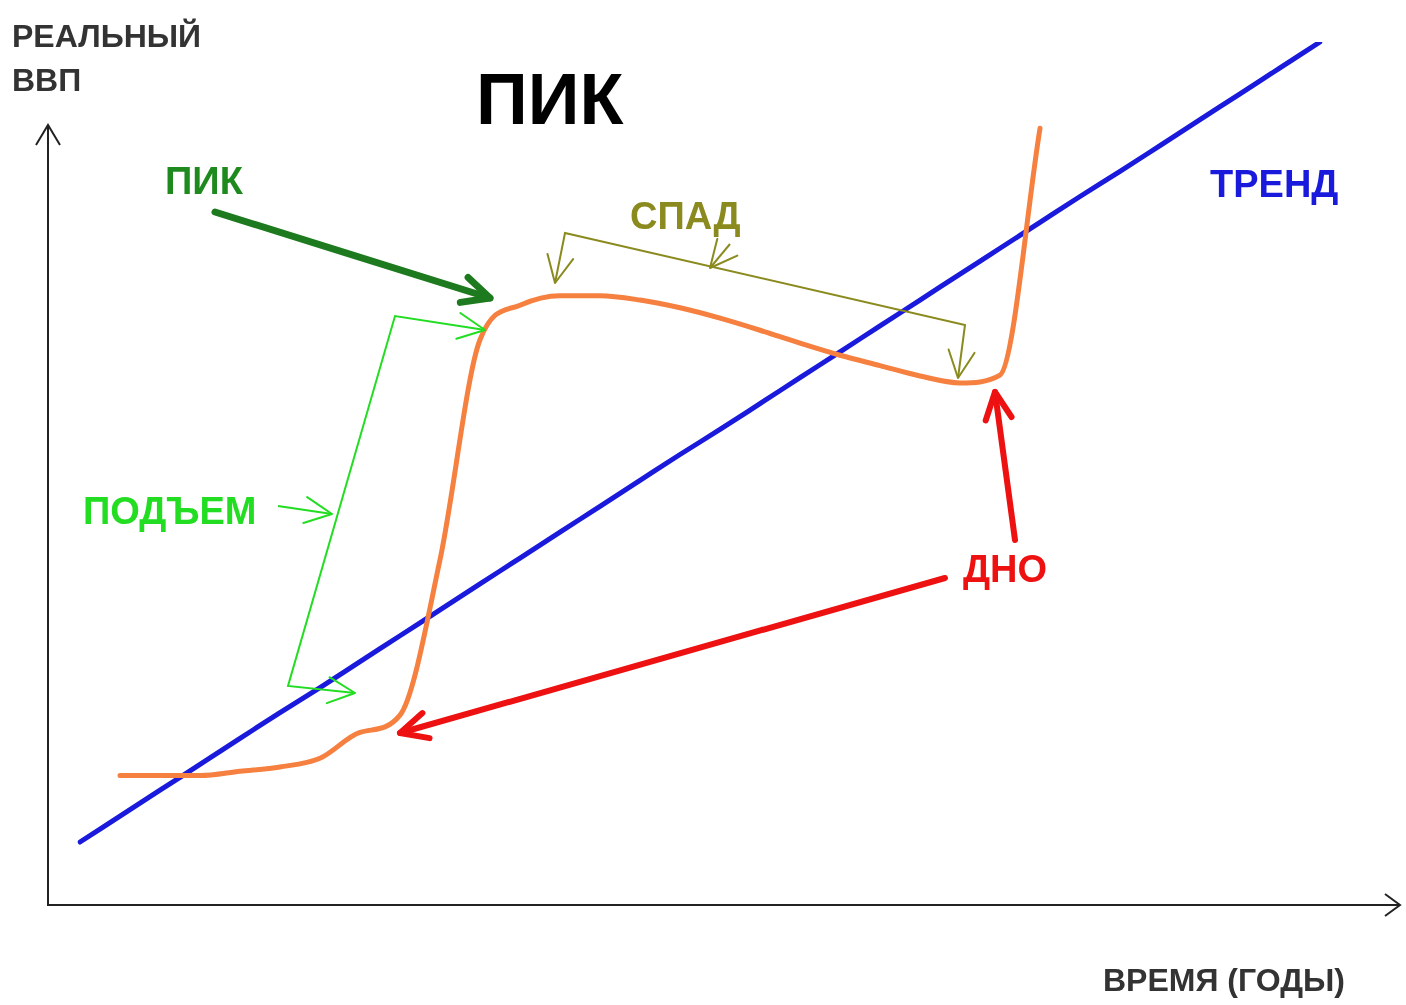 The width and height of the screenshot is (1406, 1005). I want to click on chart-title: ПИК, so click(550, 99).